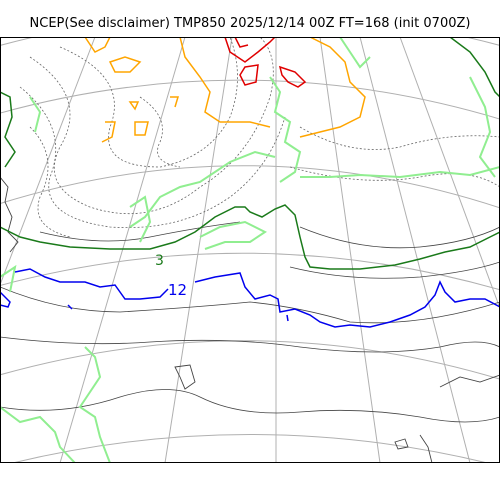  I want to click on isotherm-12-label: 12, so click(177, 290).